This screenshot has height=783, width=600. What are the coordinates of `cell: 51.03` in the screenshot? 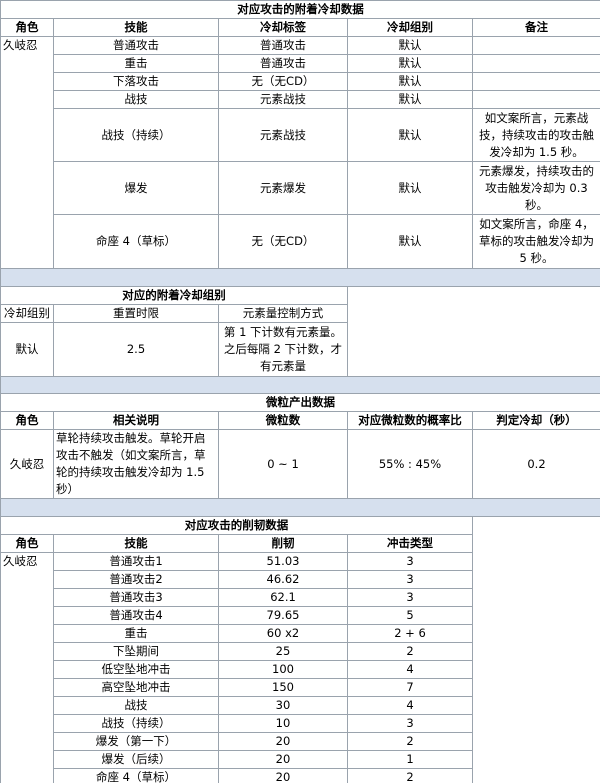 It's located at (283, 561).